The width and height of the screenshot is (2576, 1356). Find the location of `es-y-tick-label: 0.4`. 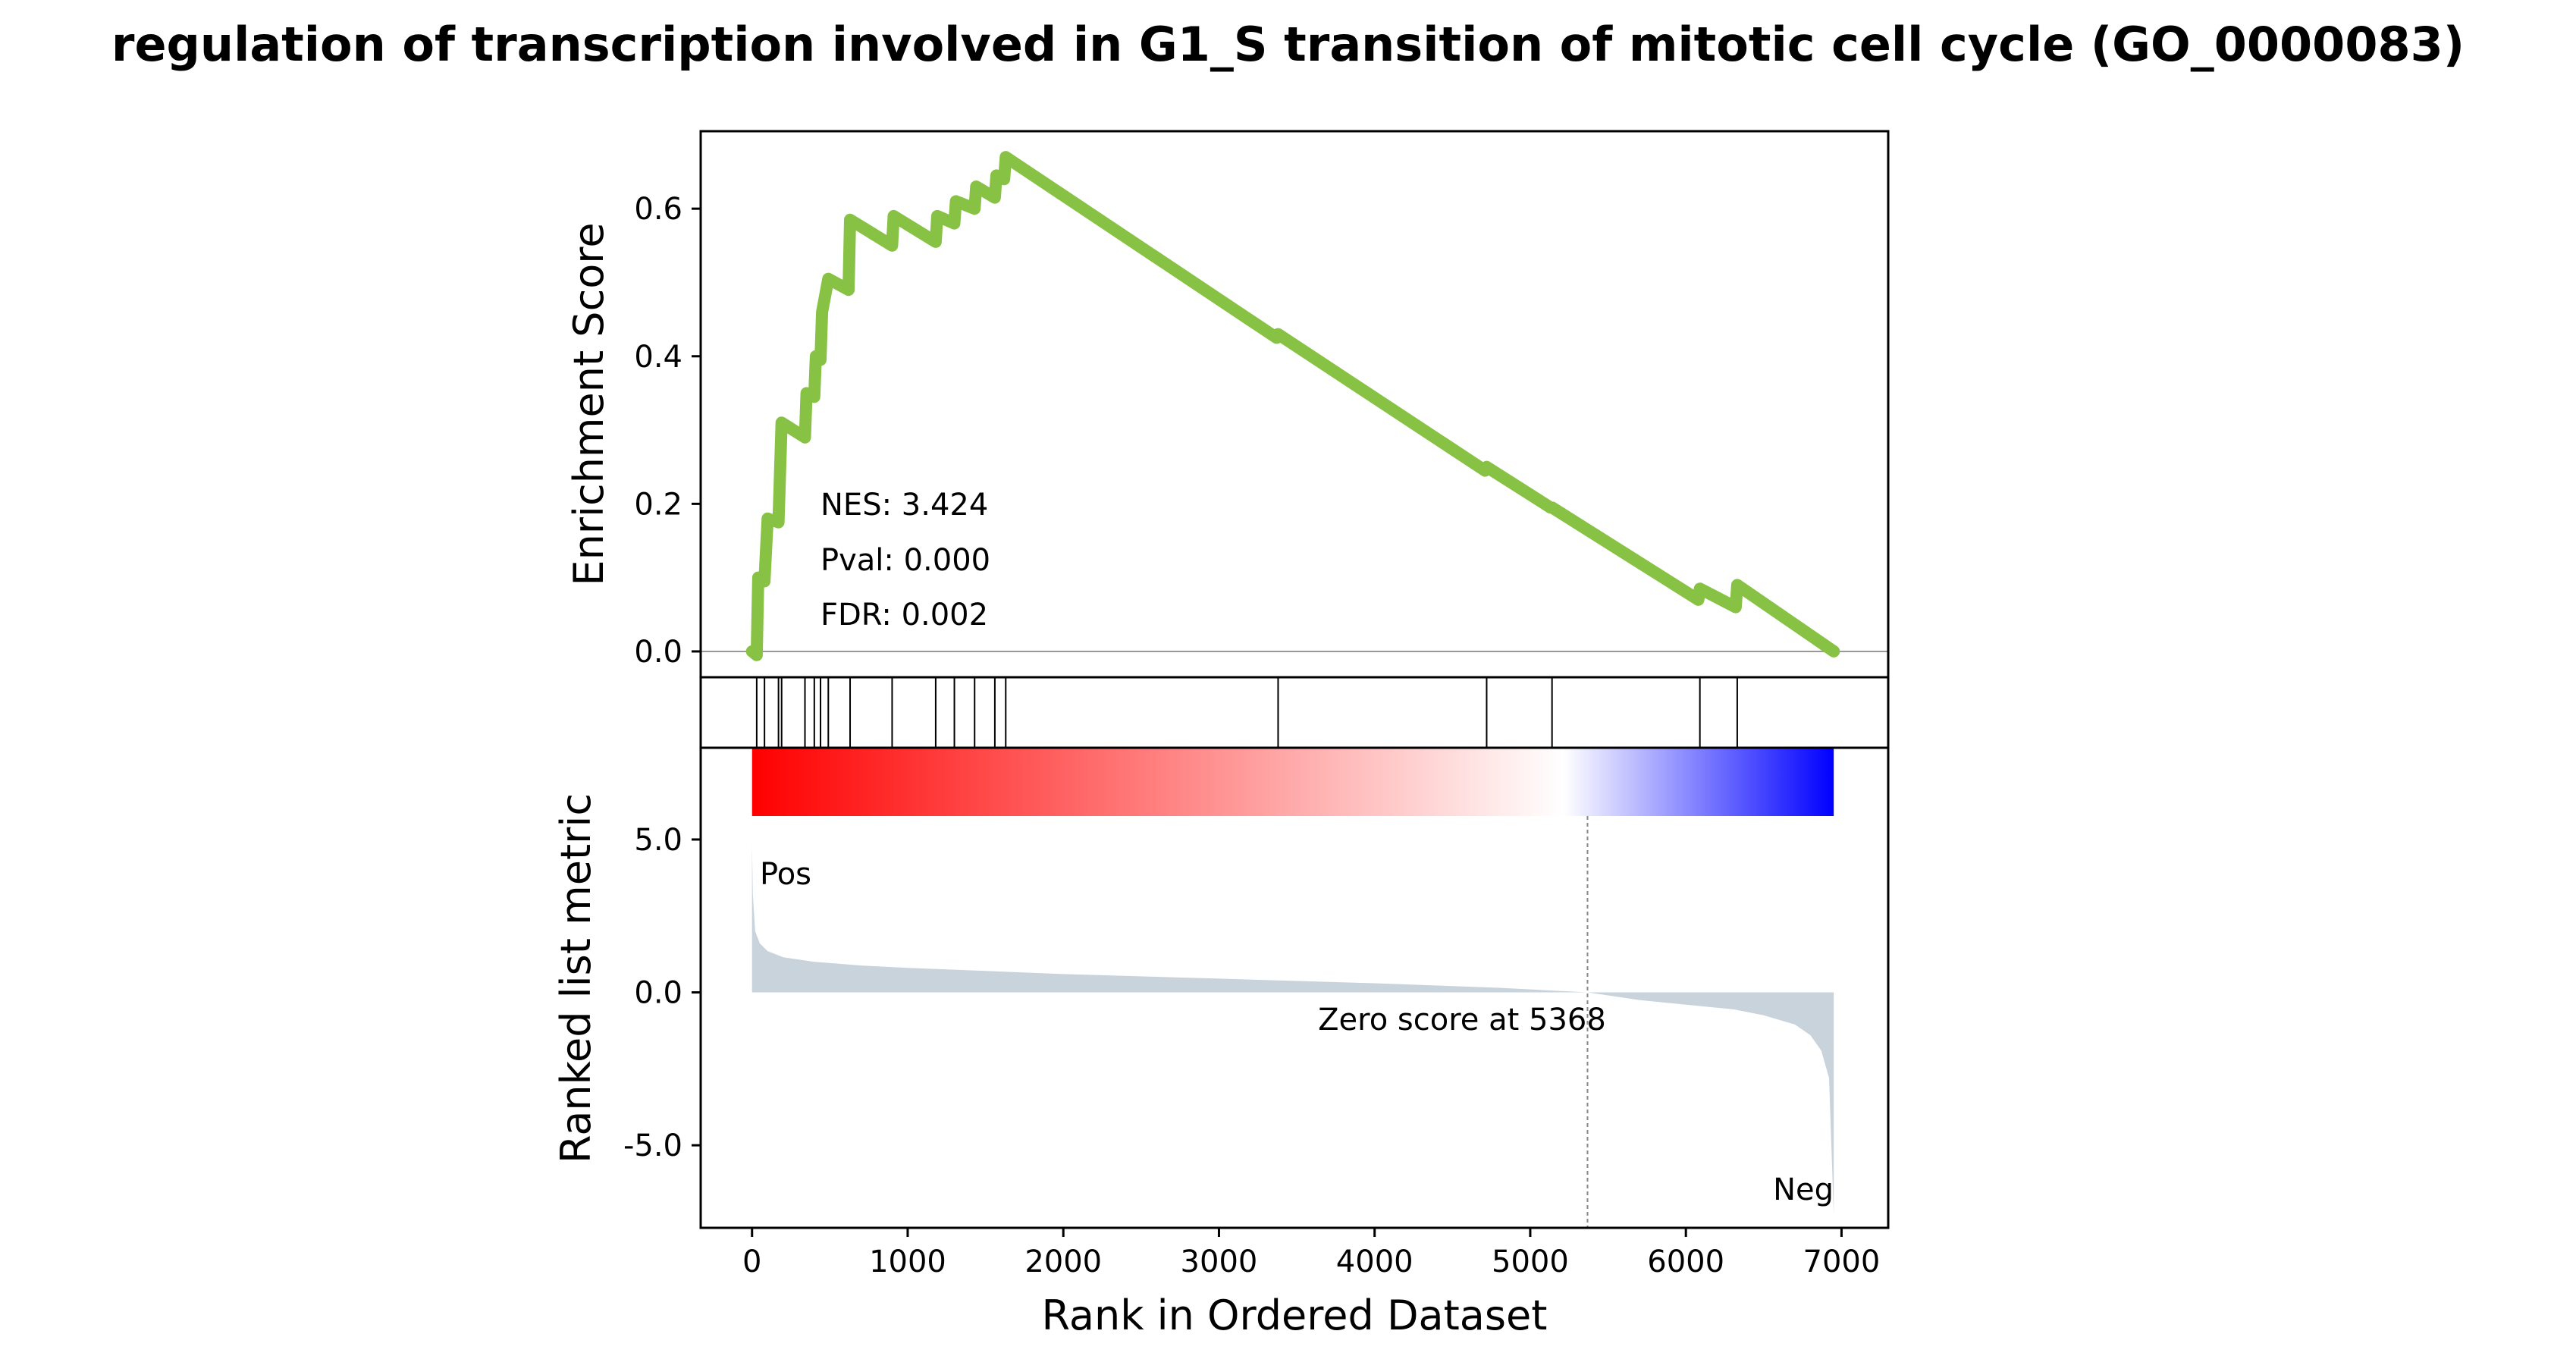

es-y-tick-label: 0.4 is located at coordinates (658, 358).